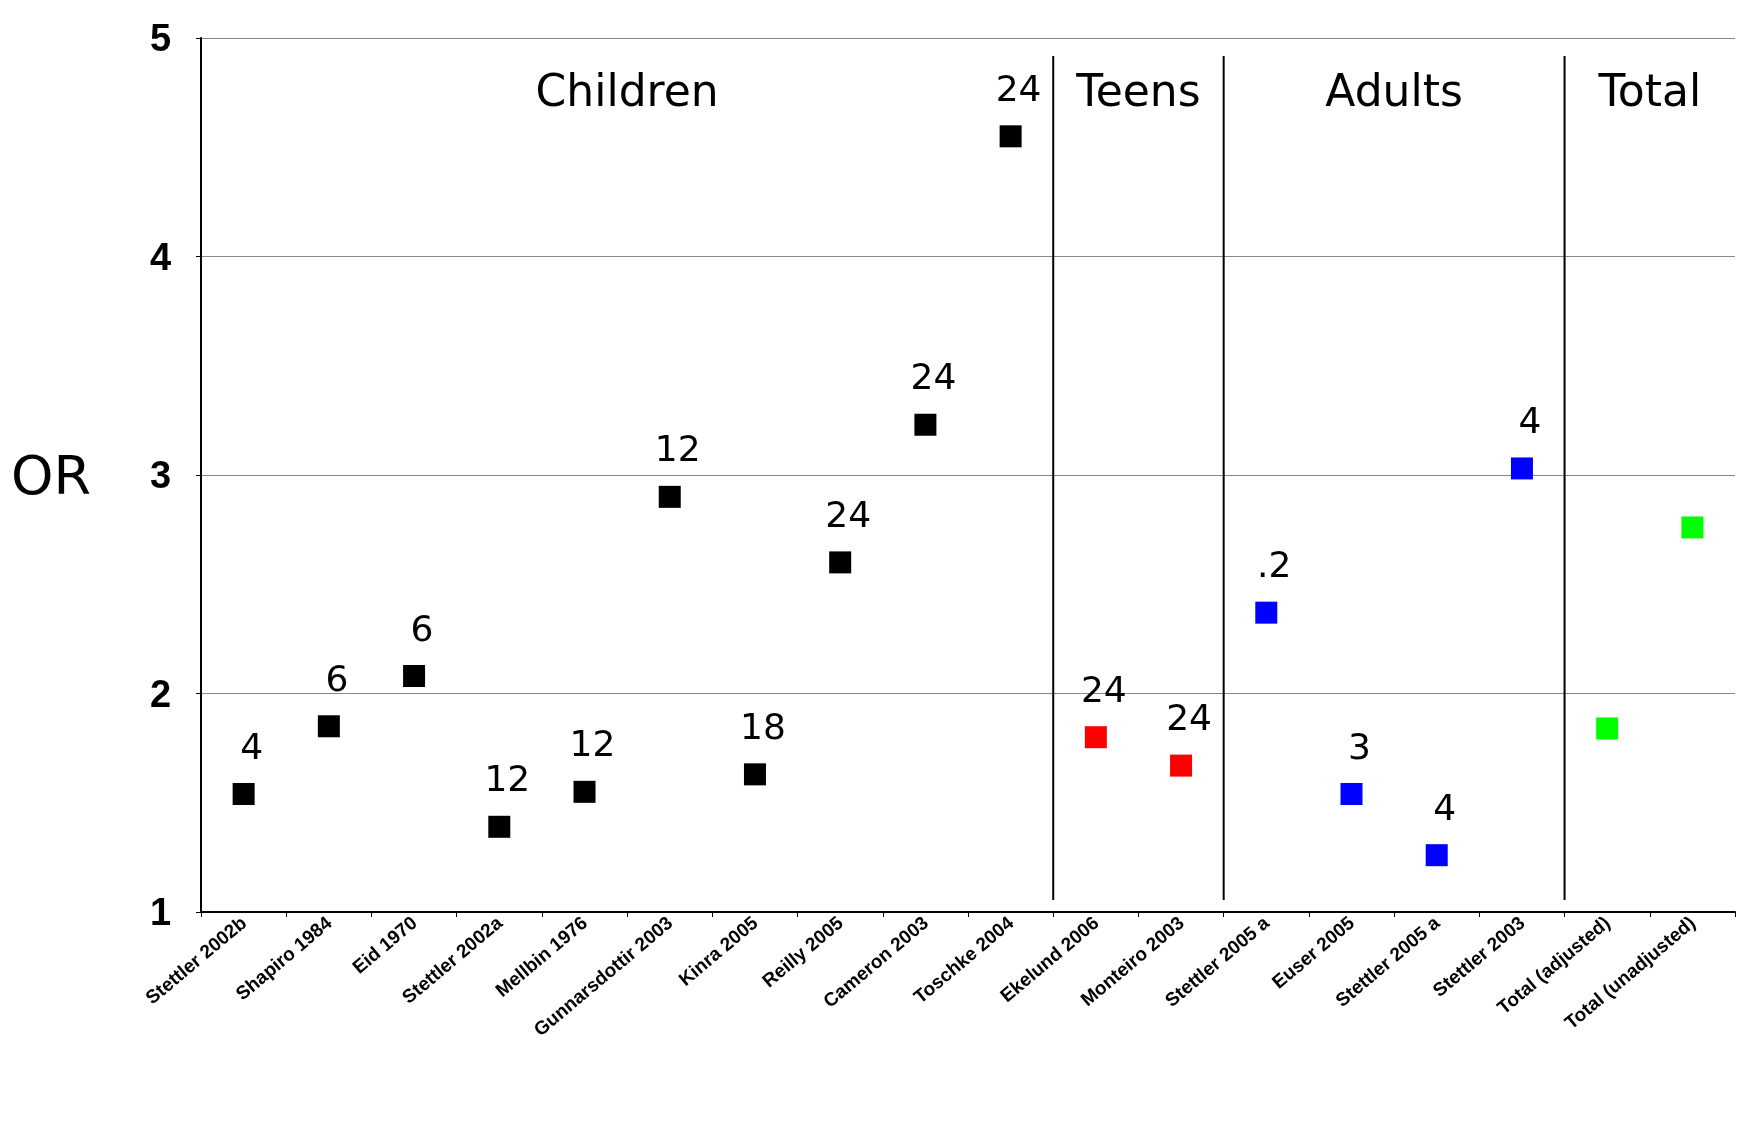 This screenshot has width=1753, height=1130. What do you see at coordinates (1138, 90) in the screenshot?
I see `annotation: Teens` at bounding box center [1138, 90].